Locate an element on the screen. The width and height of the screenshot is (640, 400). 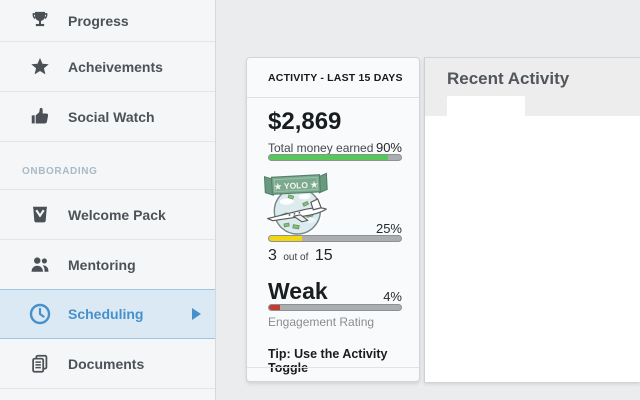
sidebar-item-label: Documents is located at coordinates (106, 363).